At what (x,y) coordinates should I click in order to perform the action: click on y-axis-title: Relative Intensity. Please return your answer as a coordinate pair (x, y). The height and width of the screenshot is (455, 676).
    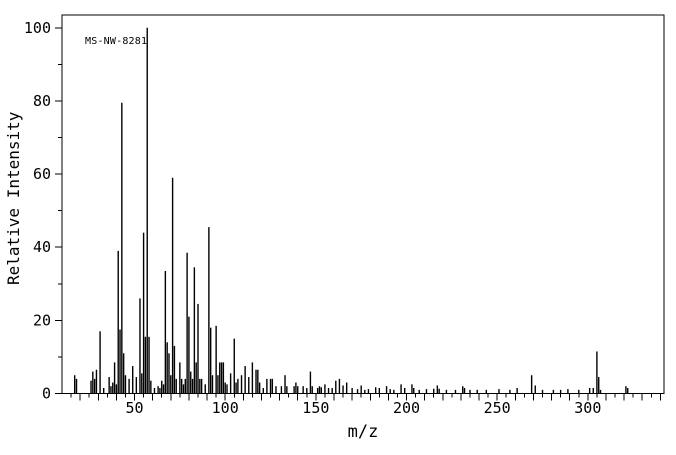
    Looking at the image, I should click on (13, 198).